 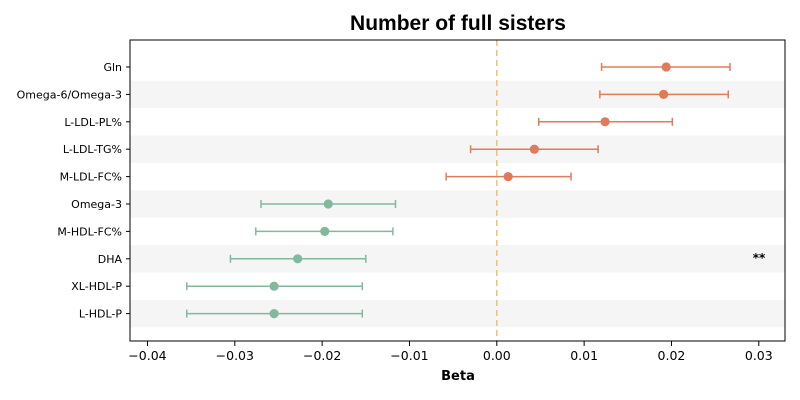 What do you see at coordinates (112, 67) in the screenshot?
I see `category-label: Gln` at bounding box center [112, 67].